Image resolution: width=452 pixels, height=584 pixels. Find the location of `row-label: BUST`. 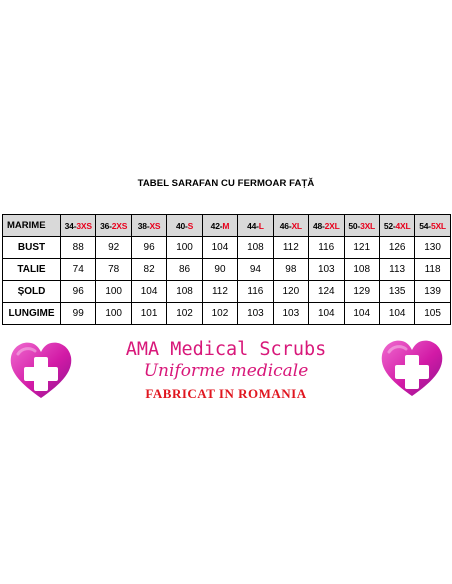

row-label: BUST is located at coordinates (31, 247).